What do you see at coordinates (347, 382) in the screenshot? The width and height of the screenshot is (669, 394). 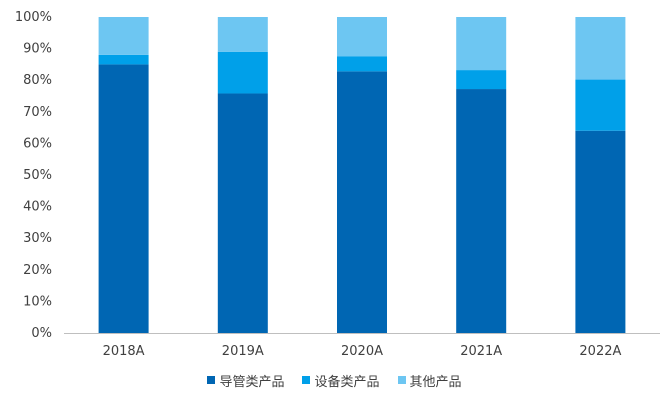 I see `legend-label: 设备类产品` at bounding box center [347, 382].